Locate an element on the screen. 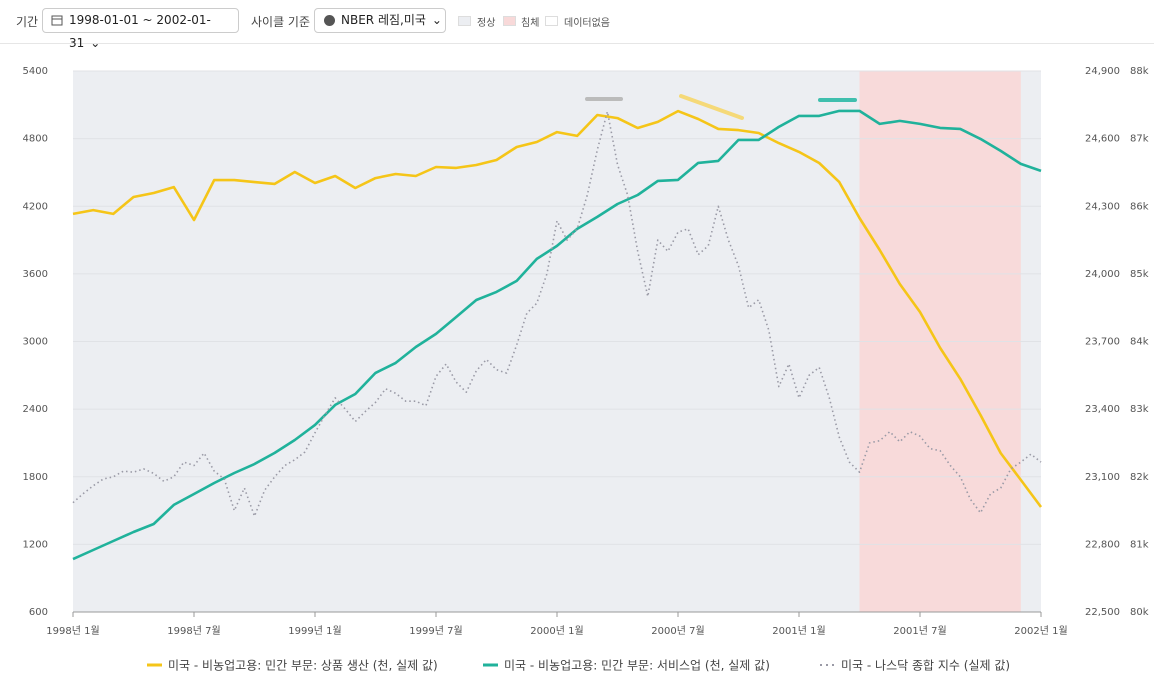 Image resolution: width=1154 pixels, height=679 pixels. y3-tick-label: 81k is located at coordinates (1139, 544).